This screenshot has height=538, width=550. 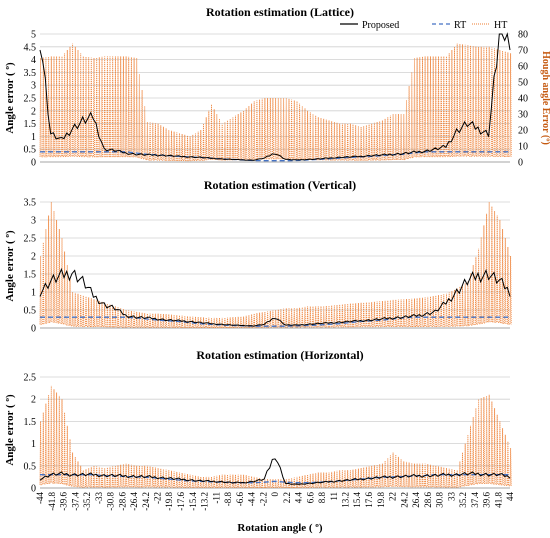 What do you see at coordinates (523, 147) in the screenshot?
I see `y2-tick-label: 10` at bounding box center [523, 147].